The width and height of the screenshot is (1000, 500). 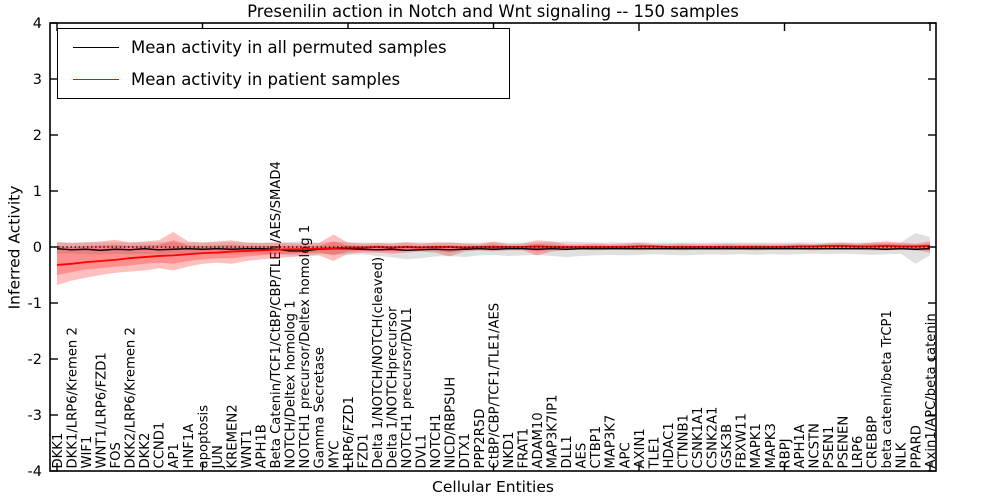 I want to click on x-tick-label: NKD1, so click(x=509, y=449).